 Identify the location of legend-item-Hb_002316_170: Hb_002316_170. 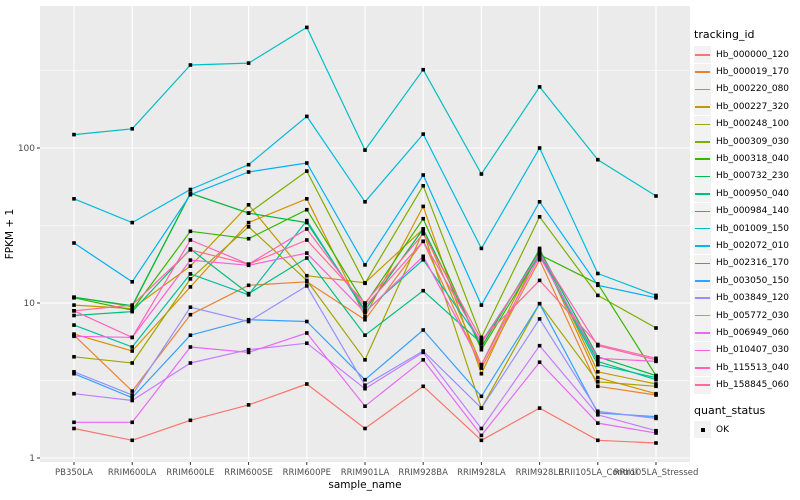
(747, 263).